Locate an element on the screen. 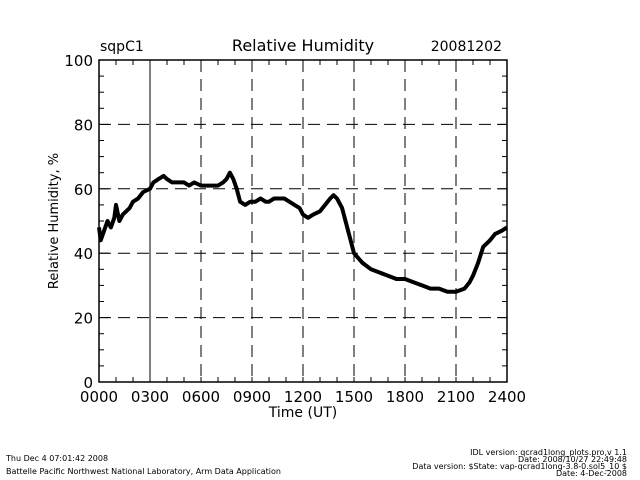 This screenshot has height=480, width=640. chart-title: Relative Humidity is located at coordinates (303, 45).